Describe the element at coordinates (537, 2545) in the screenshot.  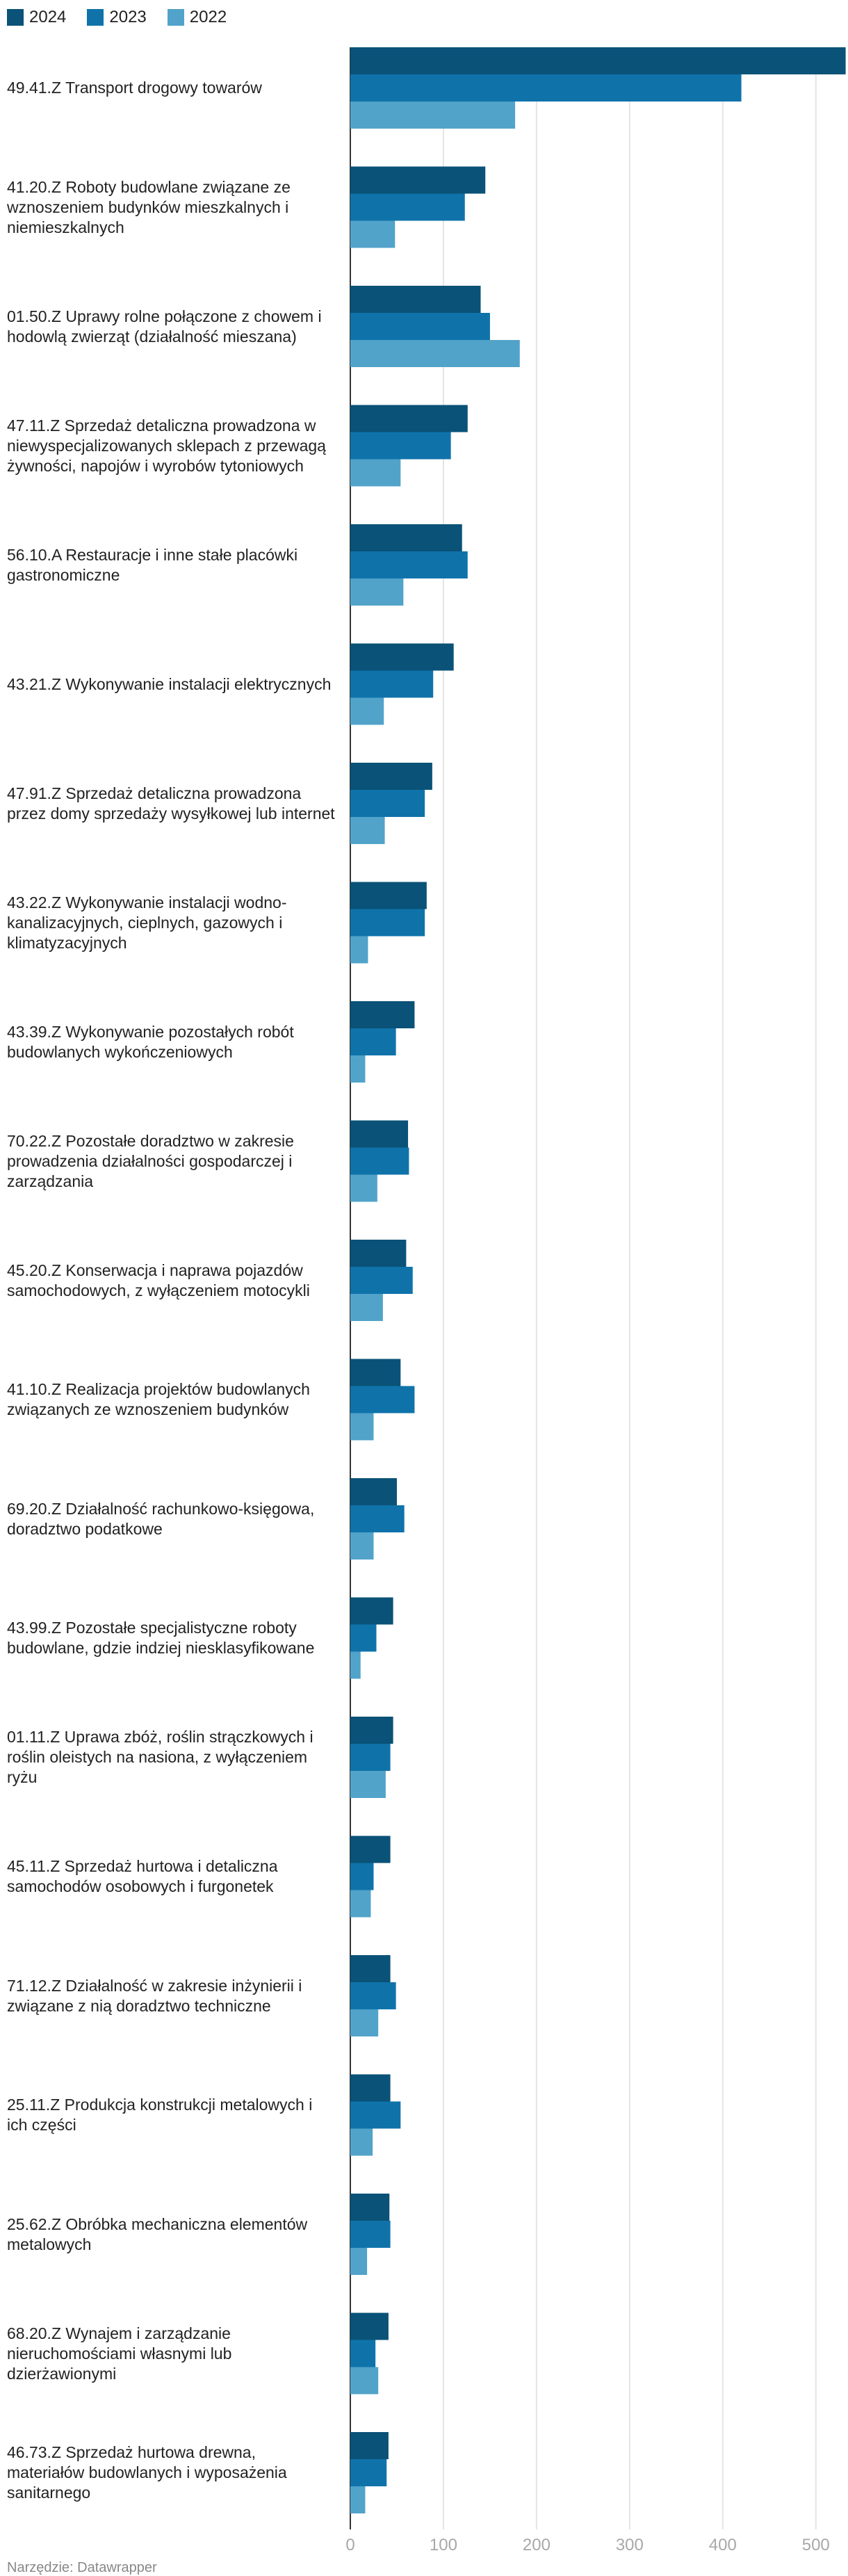
I see `x-tick-label: 200` at that location.